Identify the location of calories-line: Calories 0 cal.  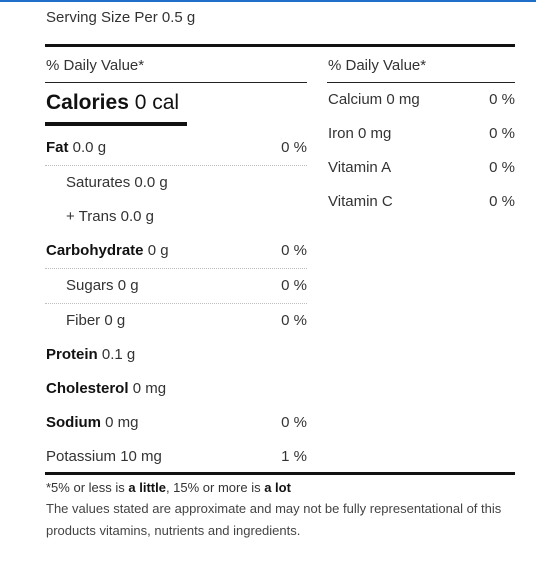
(112, 103).